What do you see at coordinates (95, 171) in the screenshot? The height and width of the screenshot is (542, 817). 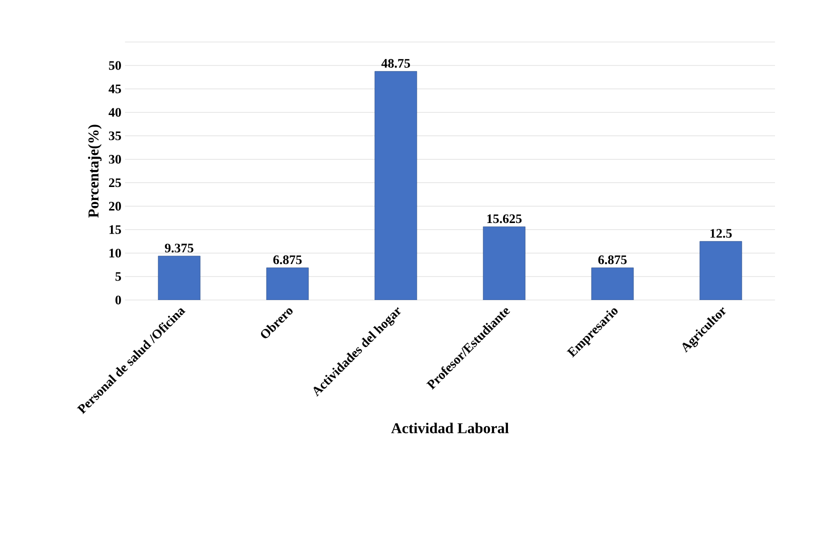 I see `y-axis-title: Porcentaje(%)` at bounding box center [95, 171].